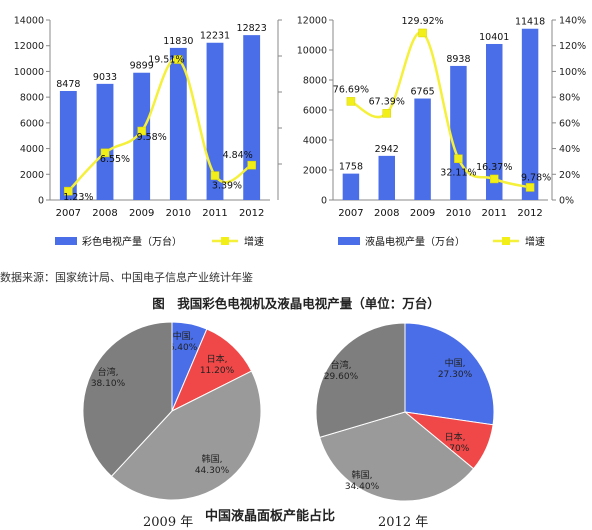  What do you see at coordinates (569, 123) in the screenshot?
I see `chart2-y2-tick-label: 60%` at bounding box center [569, 123].